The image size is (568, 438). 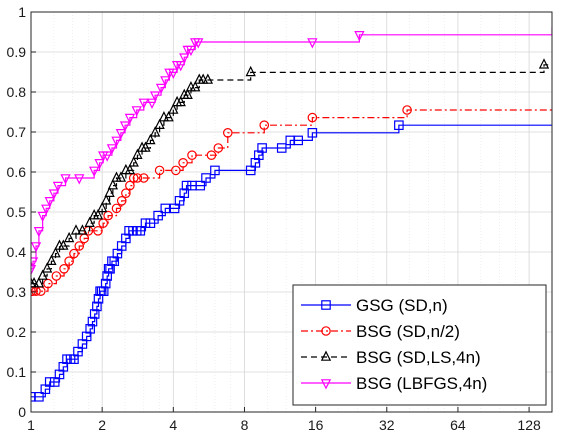 What do you see at coordinates (421, 383) in the screenshot?
I see `legend-label: BSG (LBFGS,4n)` at bounding box center [421, 383].